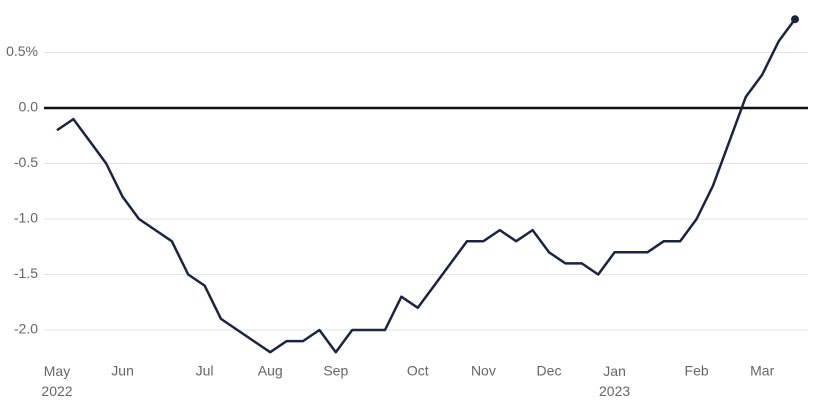 The image size is (816, 415). What do you see at coordinates (122, 371) in the screenshot?
I see `x-tick-label: Jun` at bounding box center [122, 371].